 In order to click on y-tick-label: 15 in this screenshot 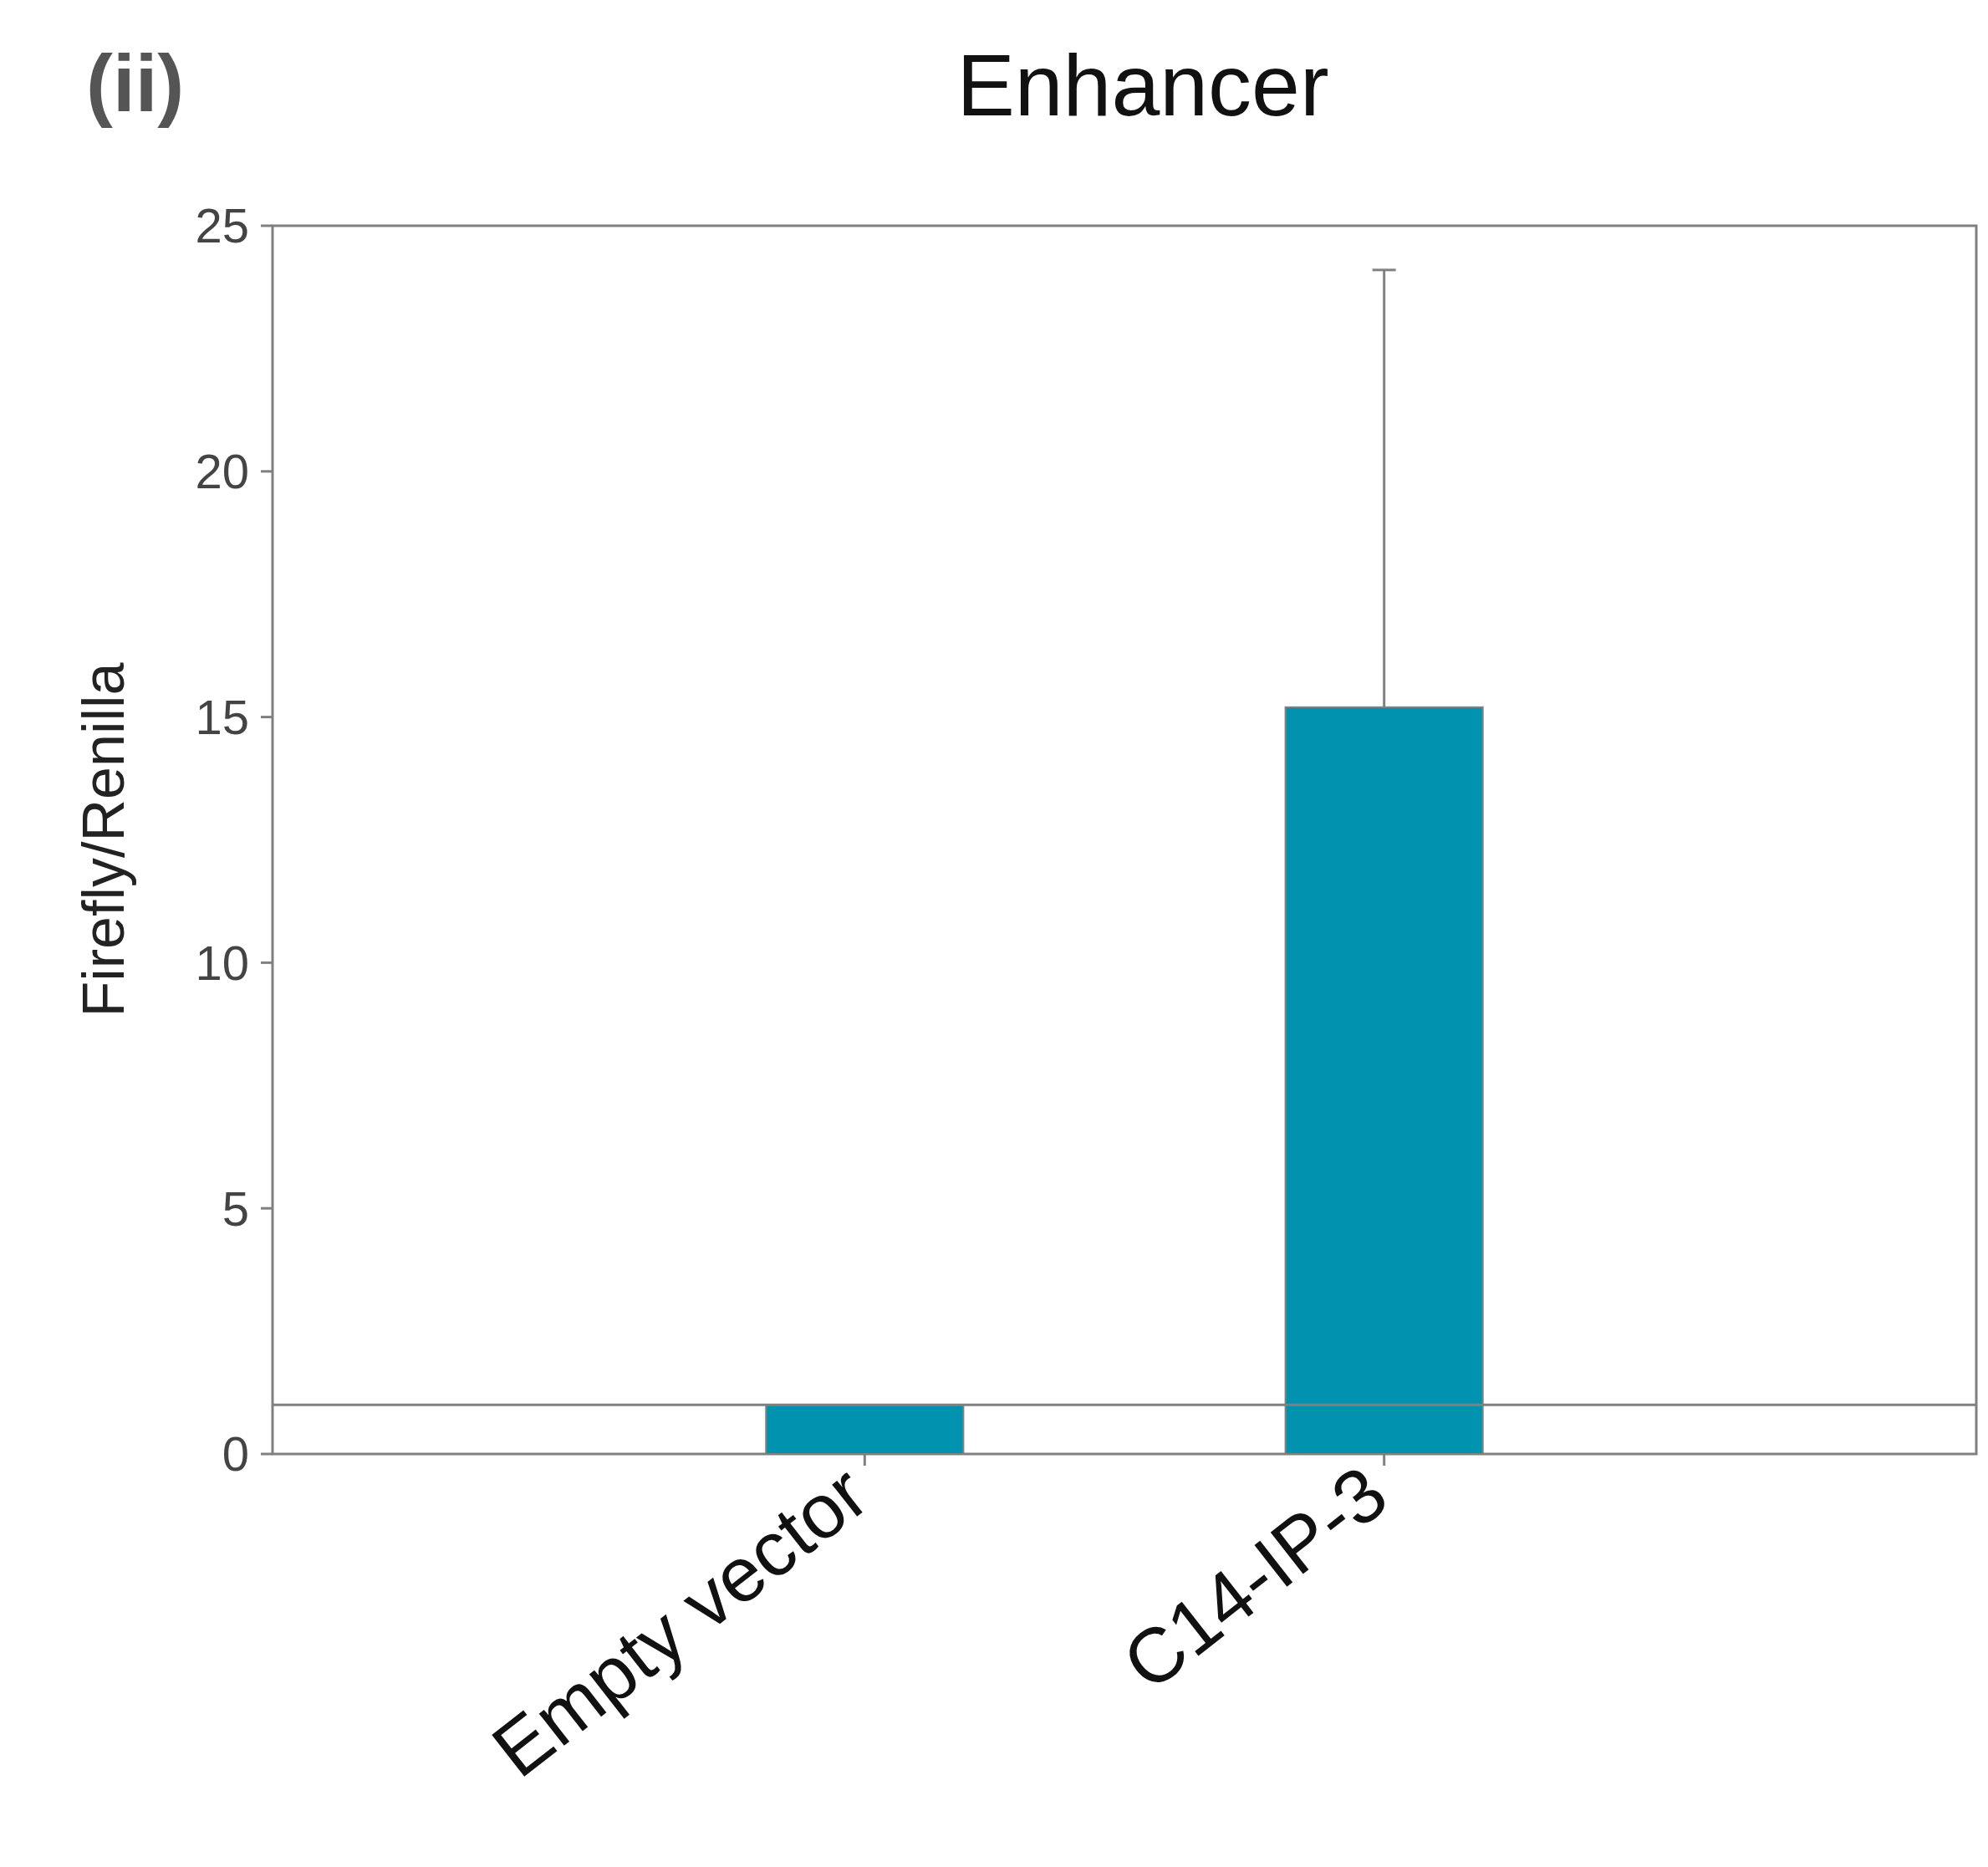, I will do `click(222, 717)`.